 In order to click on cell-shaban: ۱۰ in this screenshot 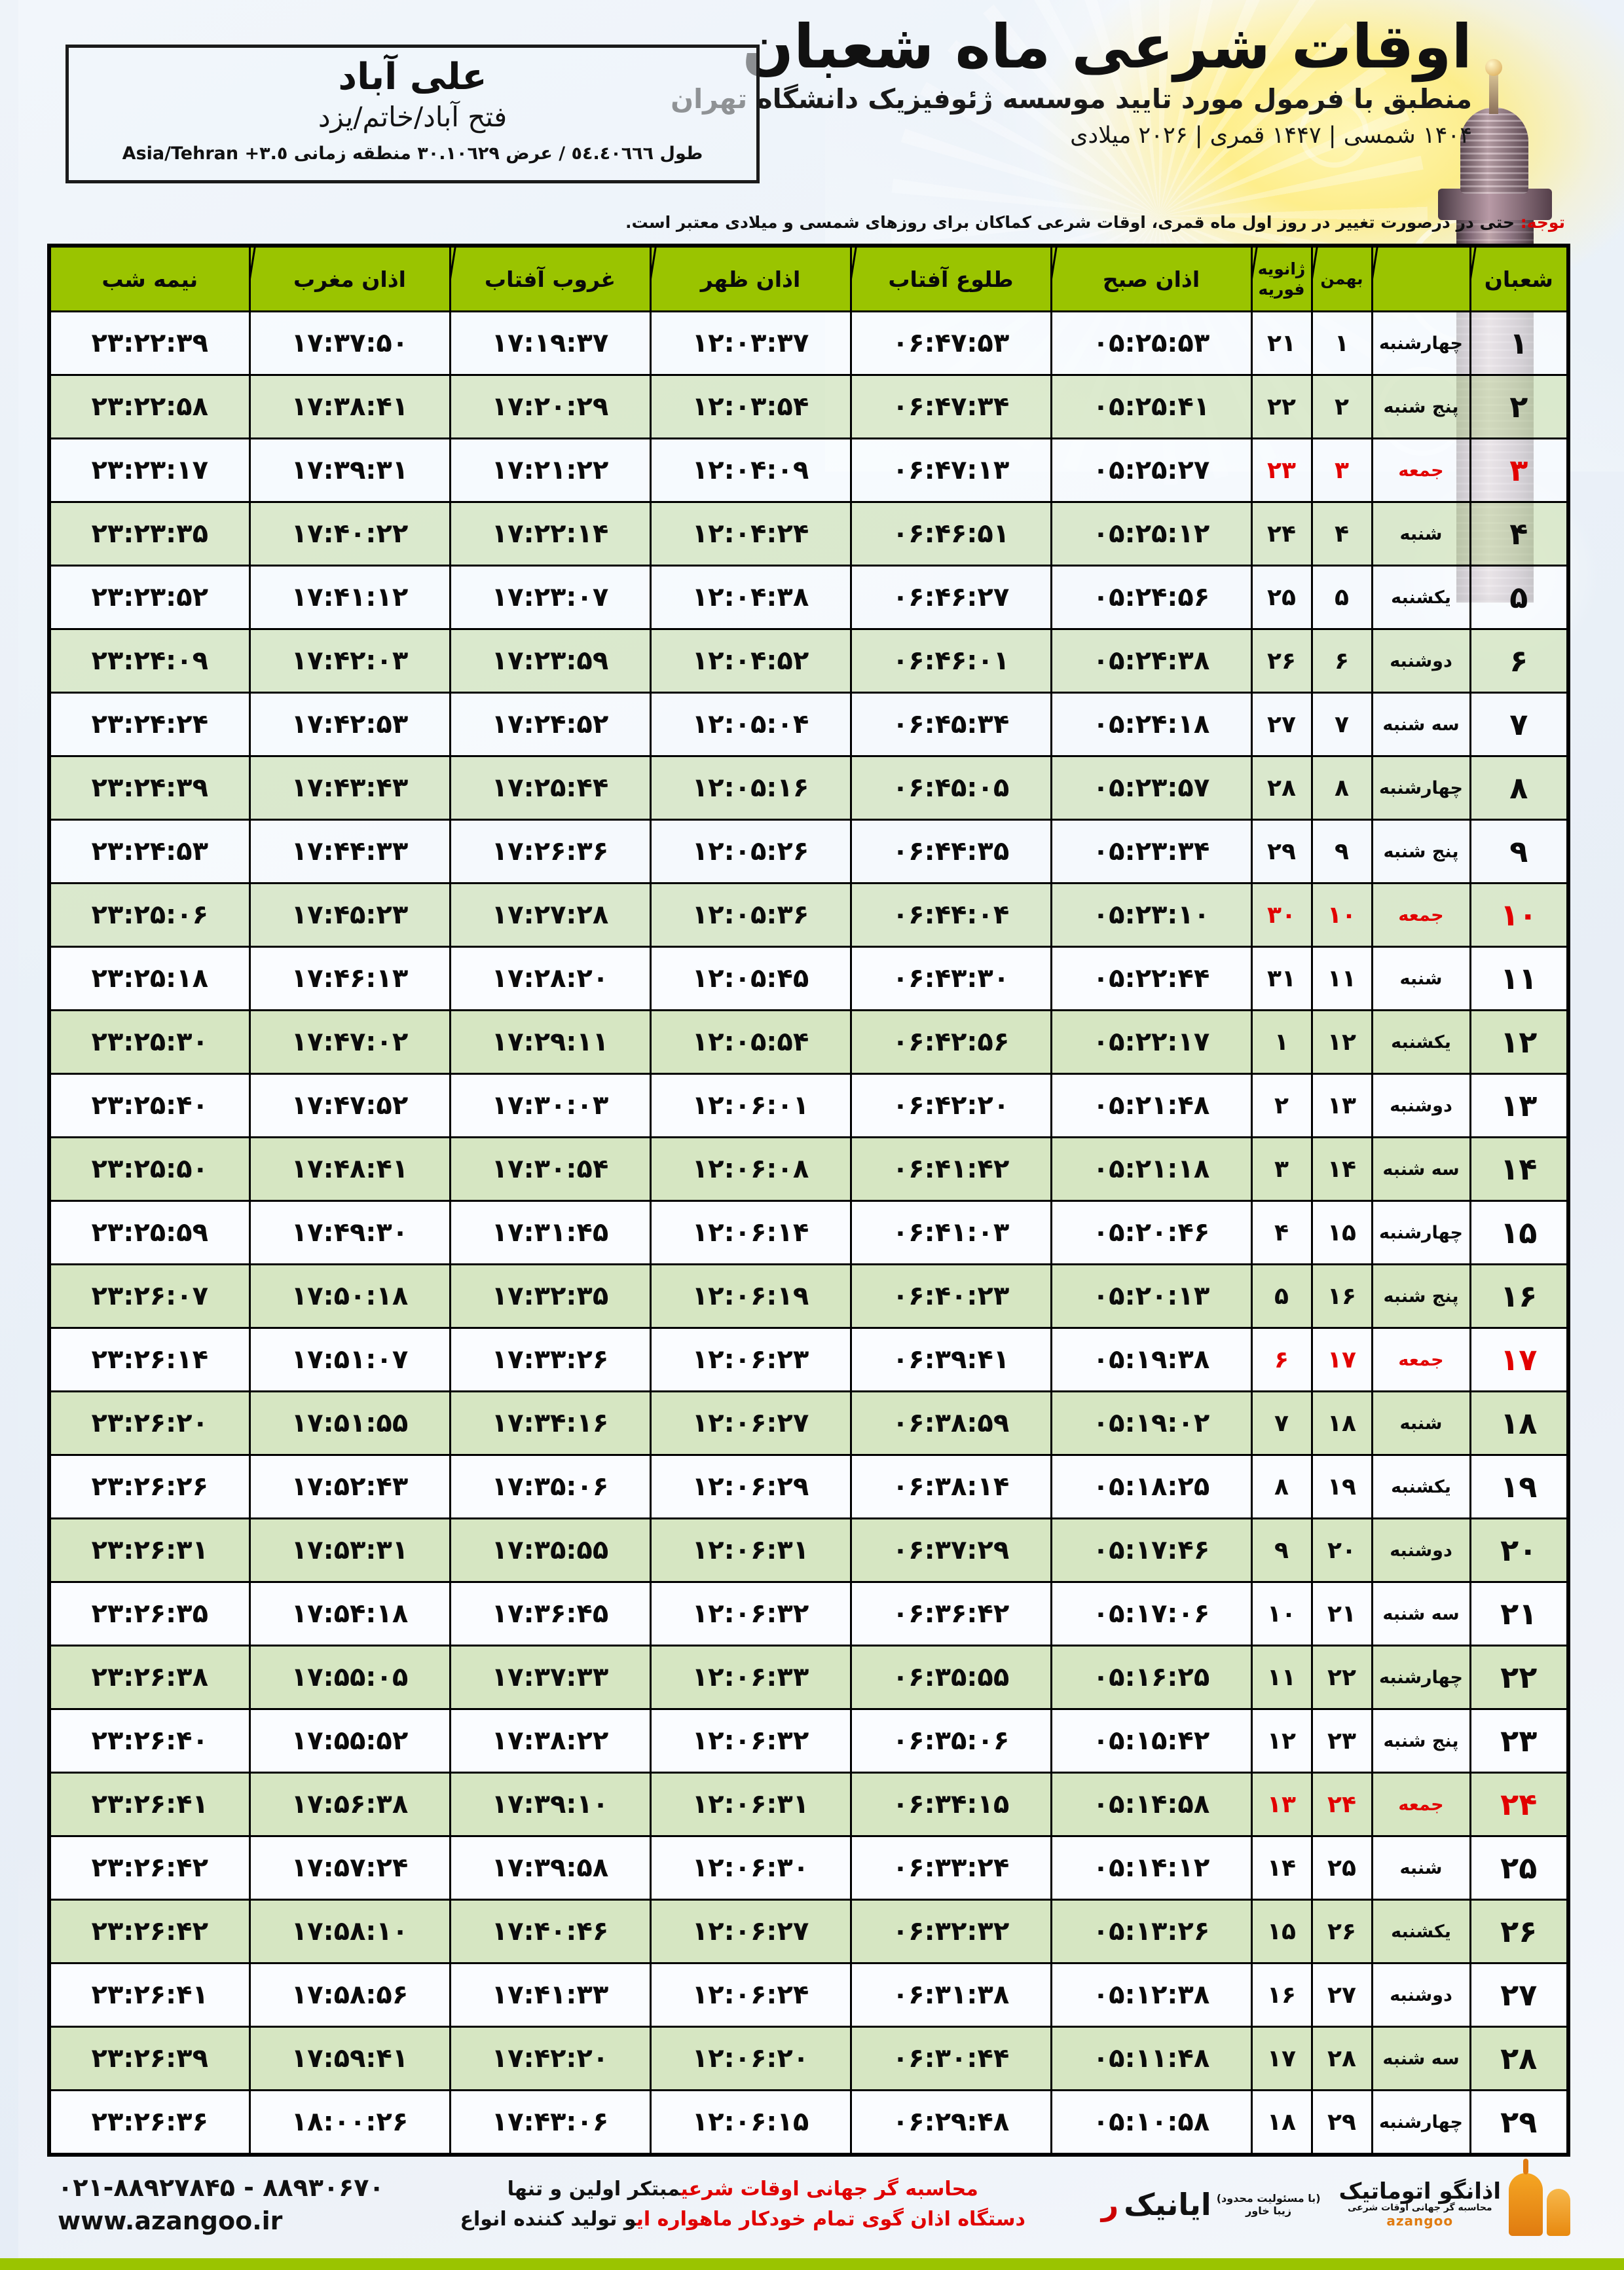, I will do `click(1519, 915)`.